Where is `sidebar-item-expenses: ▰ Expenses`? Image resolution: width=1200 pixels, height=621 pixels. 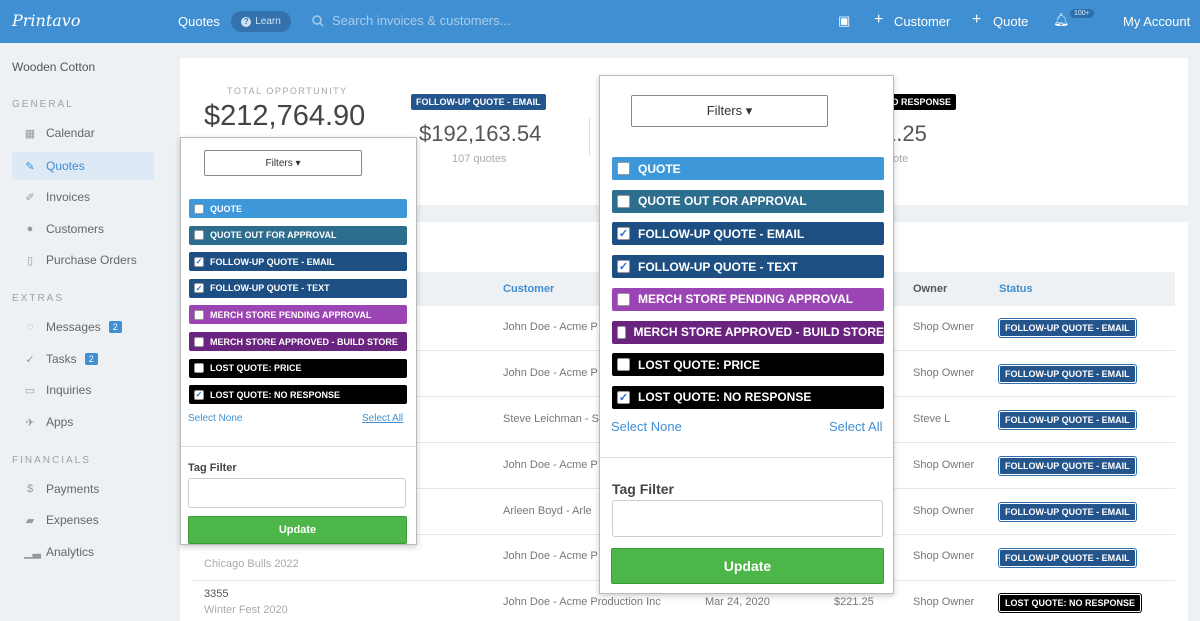
sidebar-item-expenses: ▰ Expenses is located at coordinates (83, 520).